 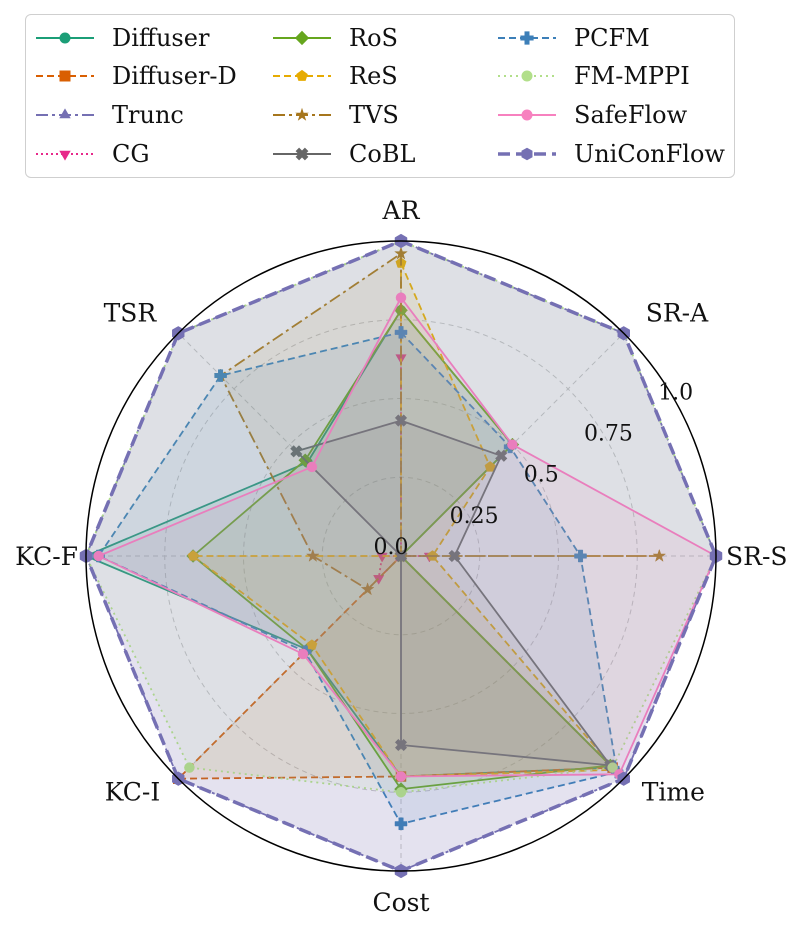 I want to click on axis-label-kc-f: KC-F, so click(x=46, y=556).